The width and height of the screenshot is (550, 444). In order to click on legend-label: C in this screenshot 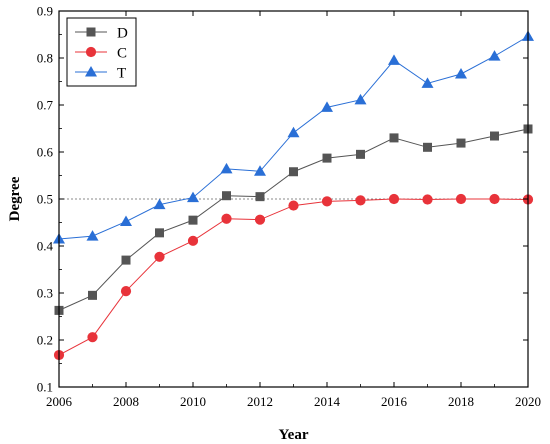, I will do `click(122, 54)`.